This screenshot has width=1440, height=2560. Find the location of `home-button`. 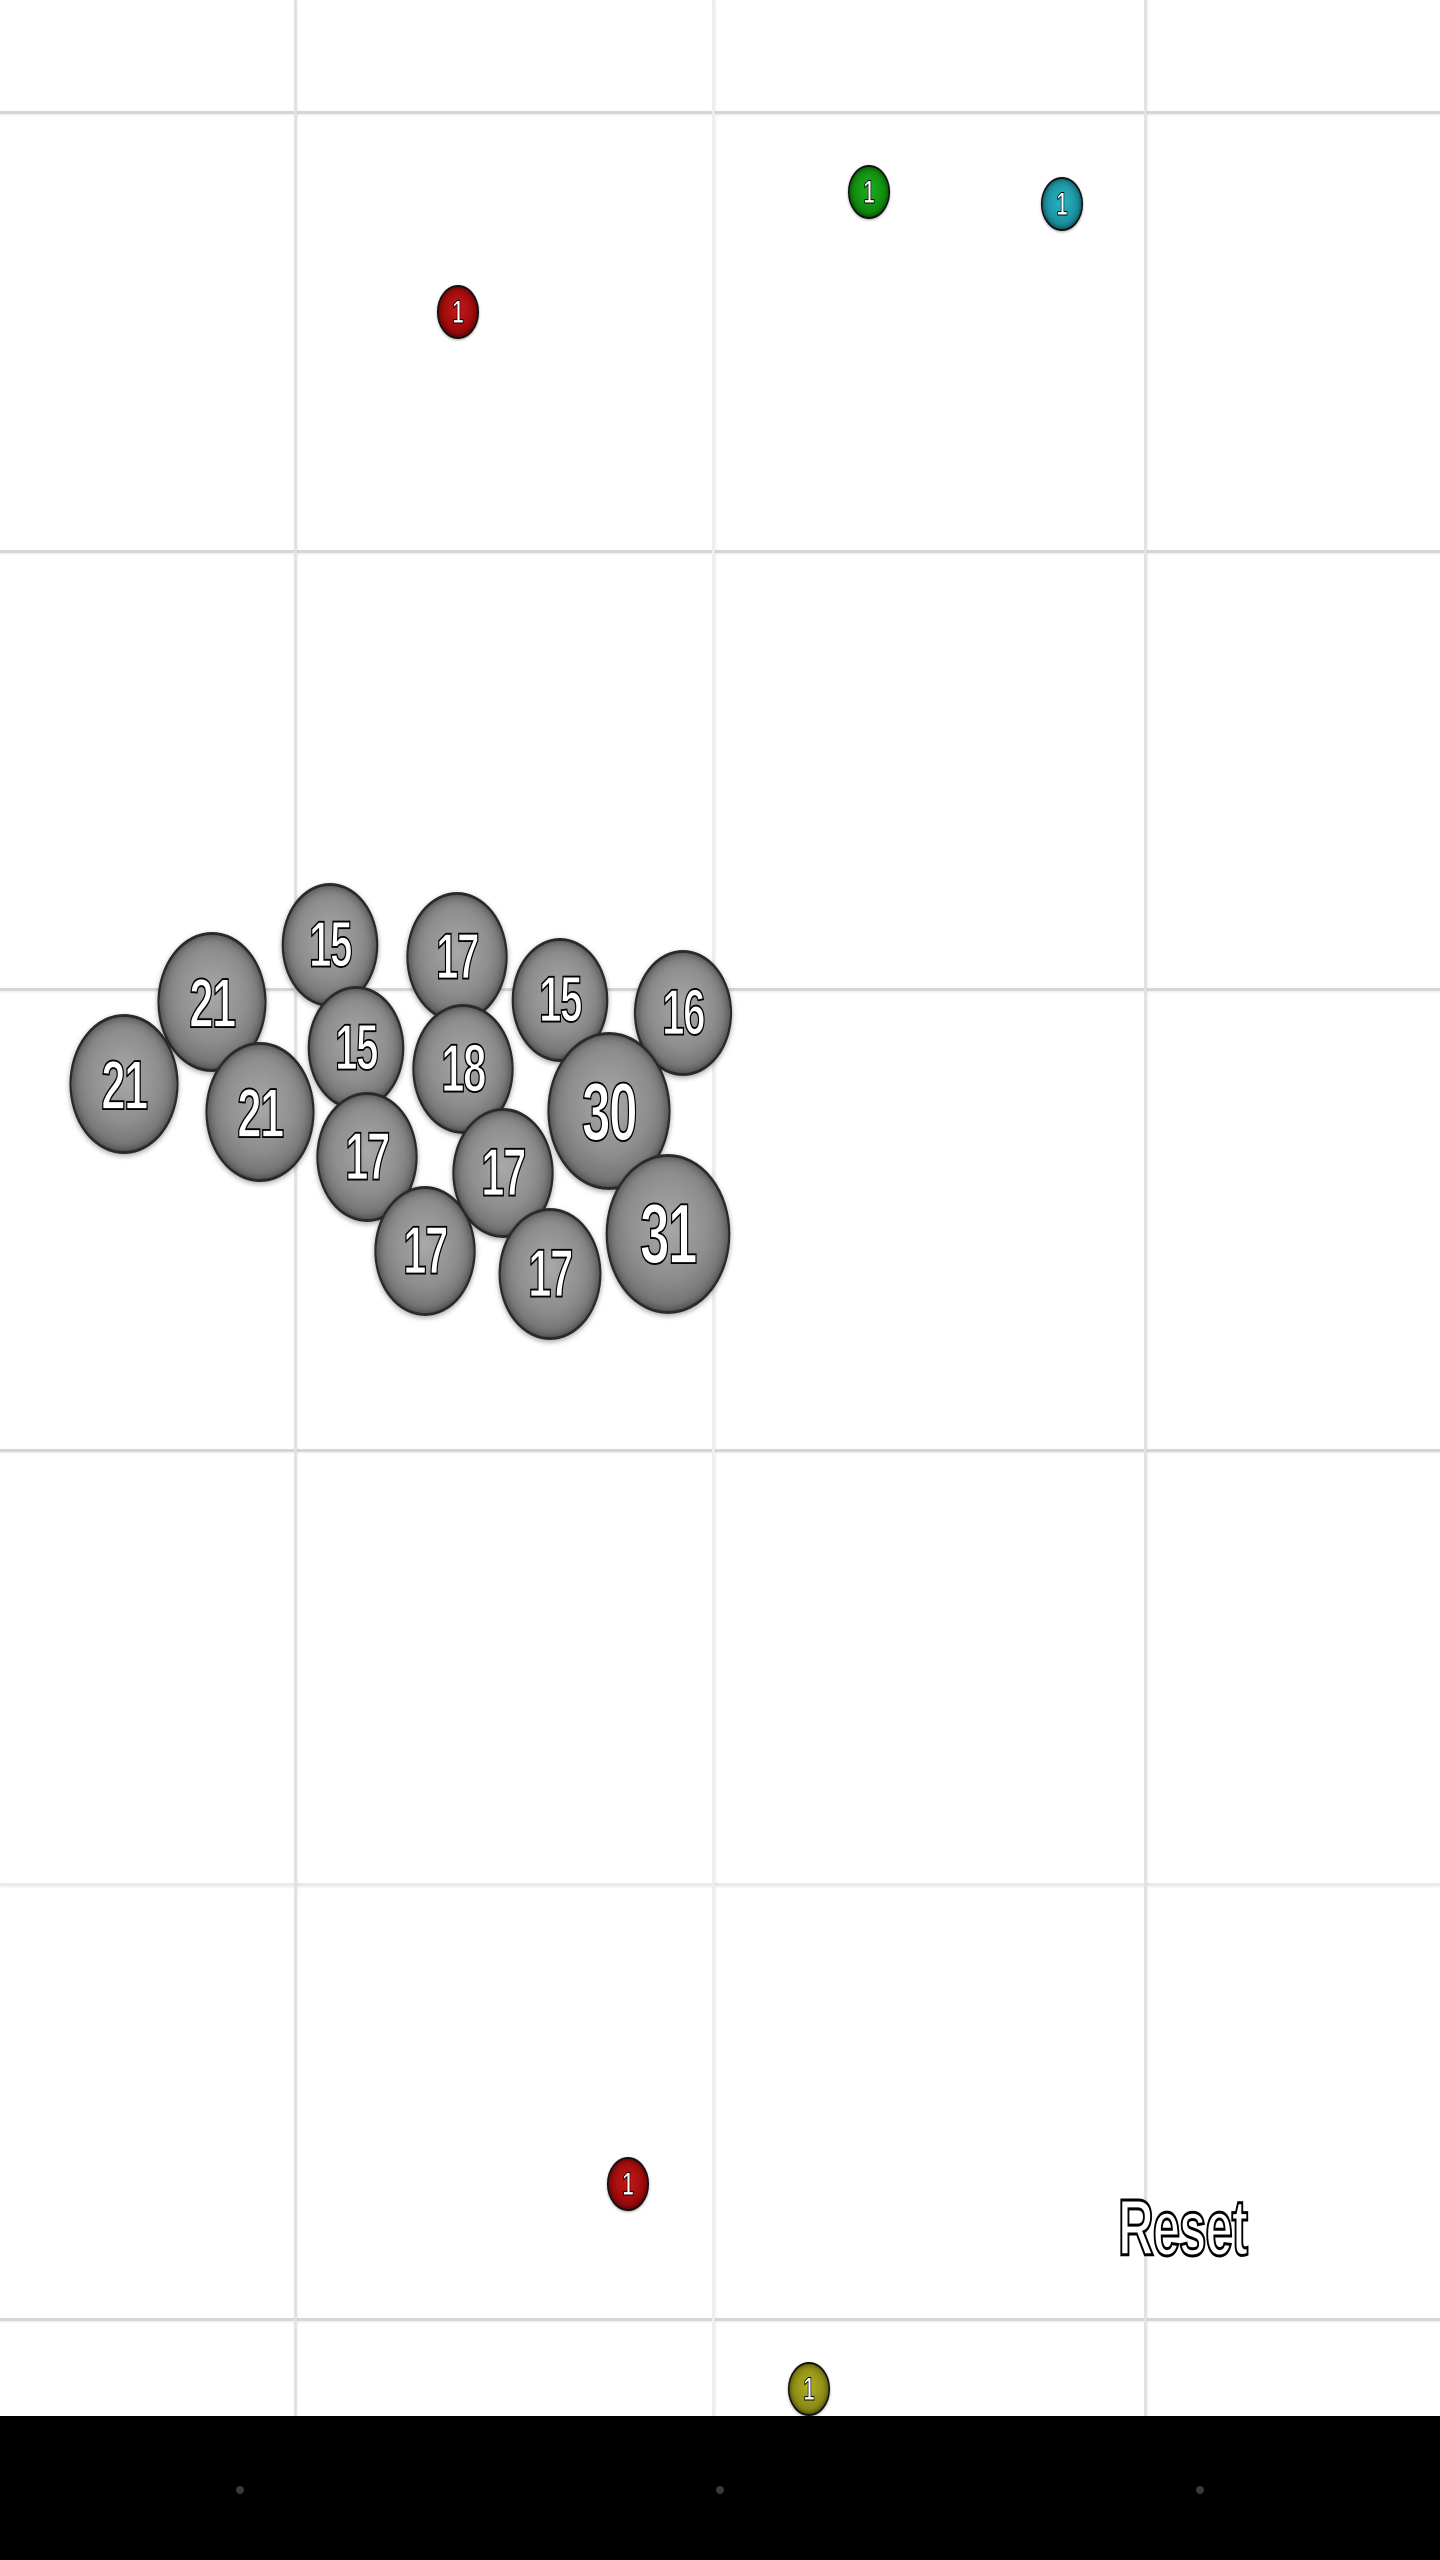

home-button is located at coordinates (720, 2490).